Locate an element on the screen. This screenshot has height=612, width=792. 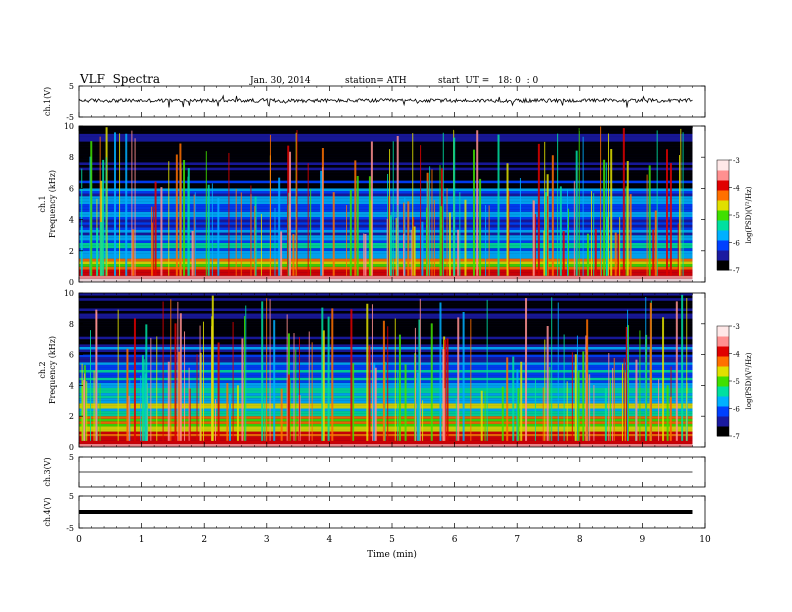
y-tick-label: 2 is located at coordinates (71, 416).